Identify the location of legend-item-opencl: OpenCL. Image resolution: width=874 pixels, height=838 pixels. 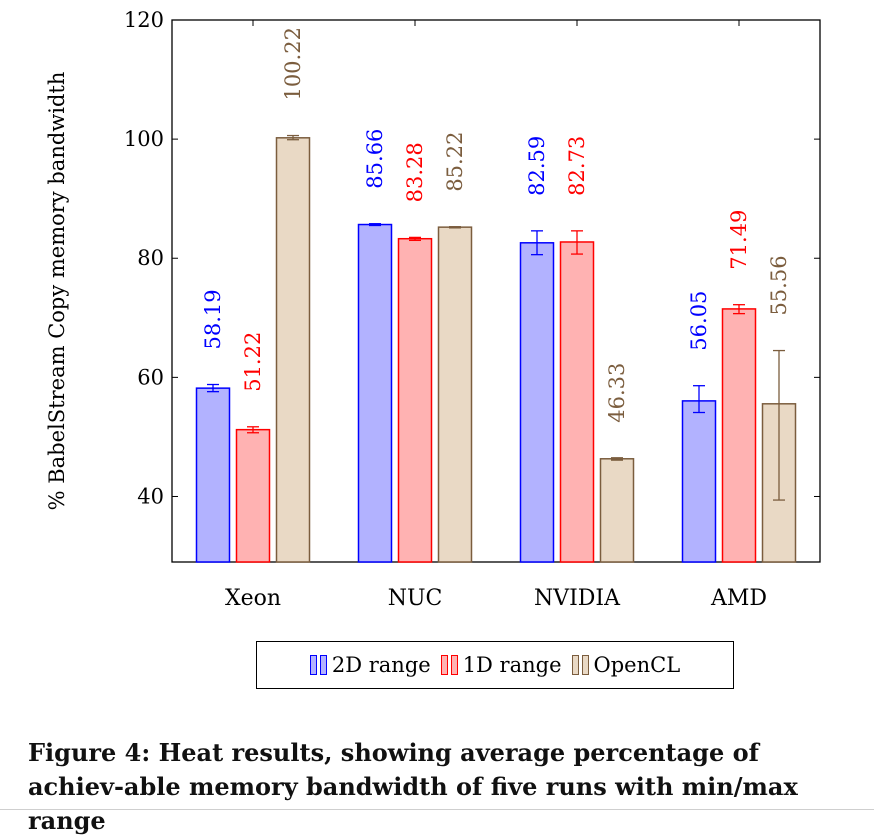
(626, 665).